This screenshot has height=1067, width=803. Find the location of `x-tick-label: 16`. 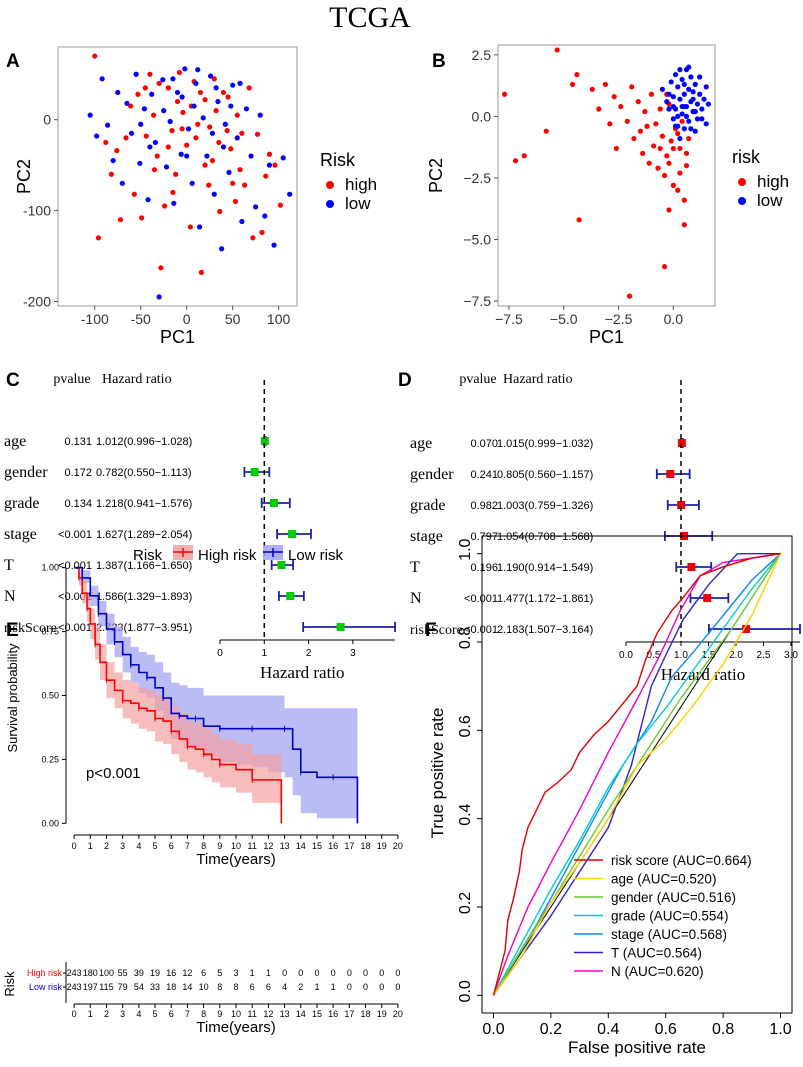

x-tick-label: 16 is located at coordinates (333, 846).